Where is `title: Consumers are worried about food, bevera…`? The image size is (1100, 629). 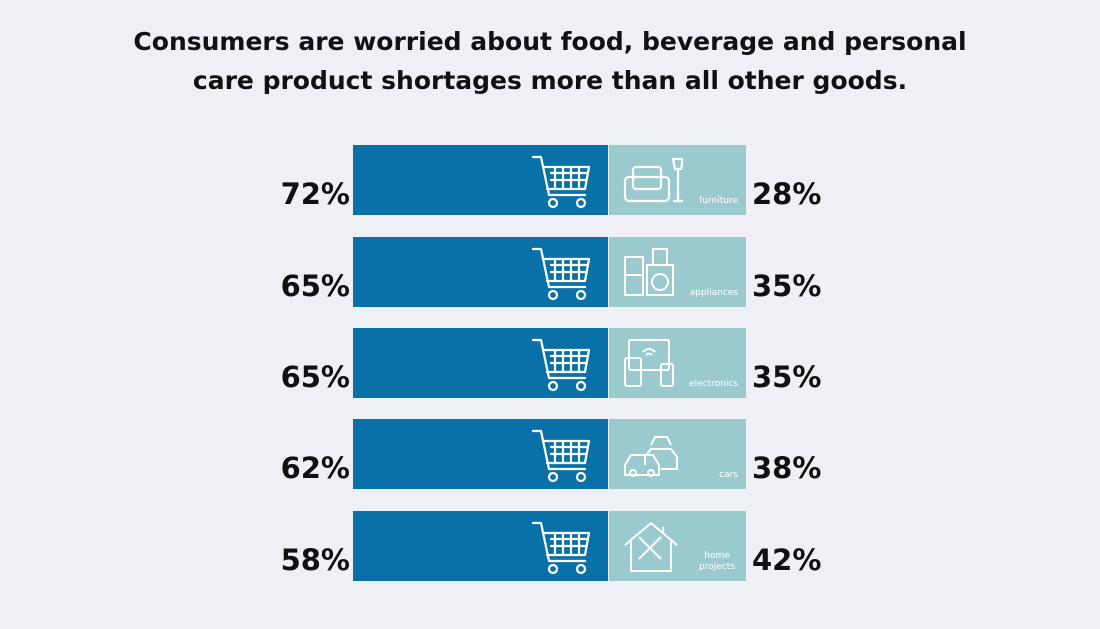
title: Consumers are worried about food, bevera… is located at coordinates (550, 61).